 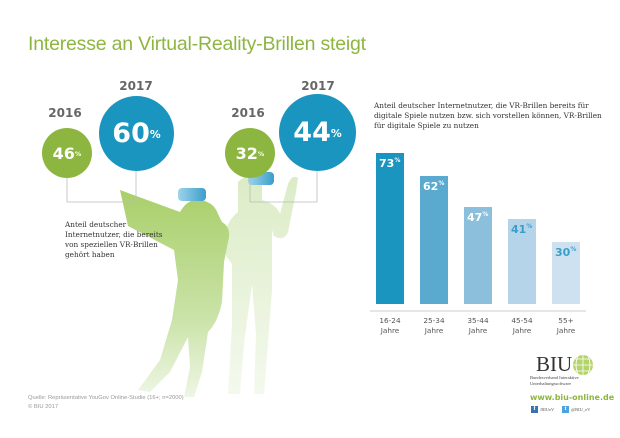 What do you see at coordinates (522, 230) in the screenshot?
I see `bar-value-label: 41%` at bounding box center [522, 230].